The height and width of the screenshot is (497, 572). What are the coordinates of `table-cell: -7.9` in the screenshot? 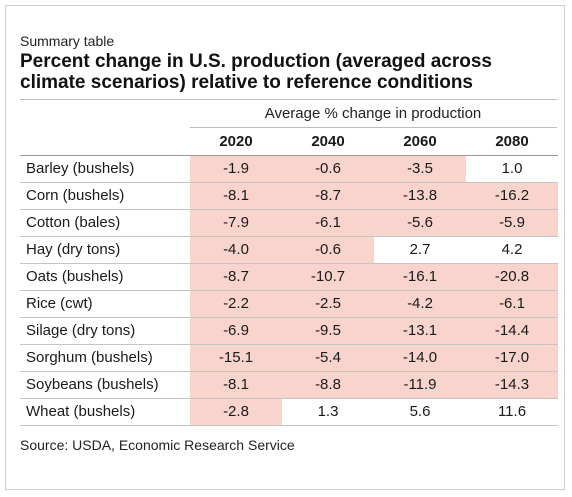 It's located at (236, 223).